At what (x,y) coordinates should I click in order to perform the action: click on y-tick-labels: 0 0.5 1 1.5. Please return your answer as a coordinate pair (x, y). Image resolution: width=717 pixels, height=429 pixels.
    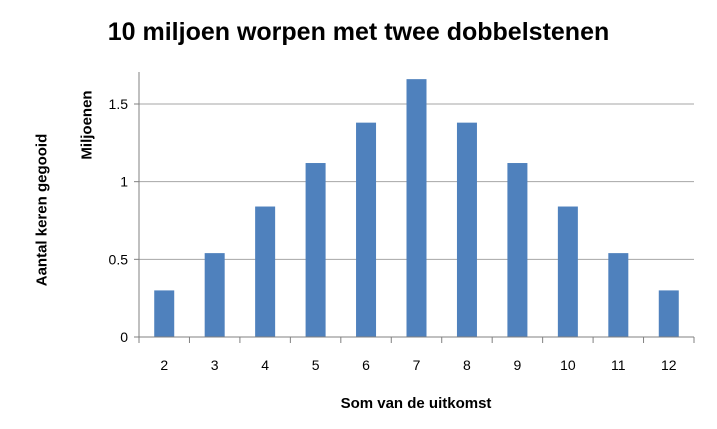
    Looking at the image, I should click on (119, 220).